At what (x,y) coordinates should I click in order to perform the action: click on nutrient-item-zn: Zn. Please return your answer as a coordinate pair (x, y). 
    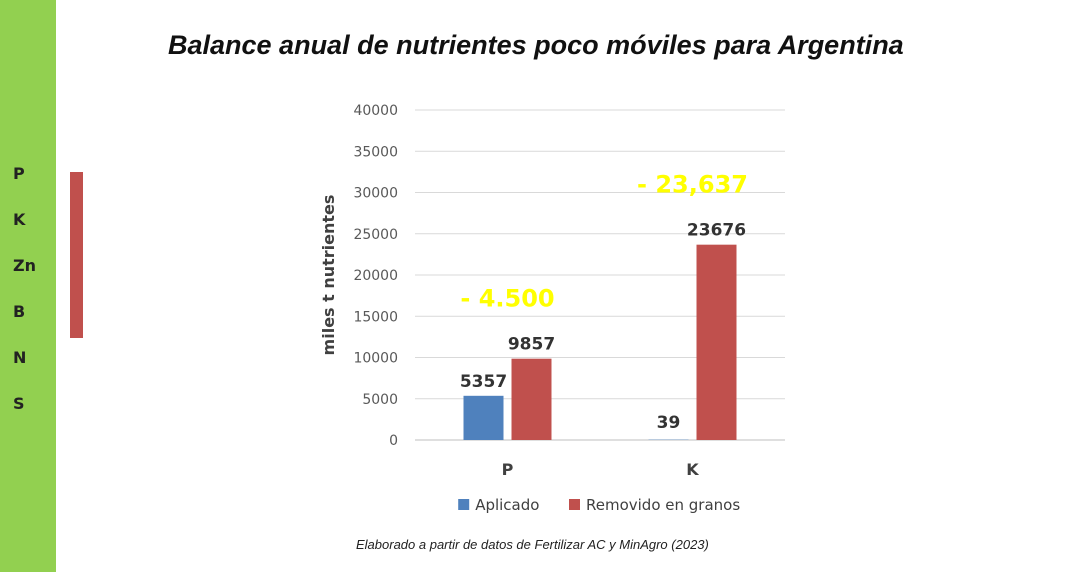
    Looking at the image, I should click on (24, 265).